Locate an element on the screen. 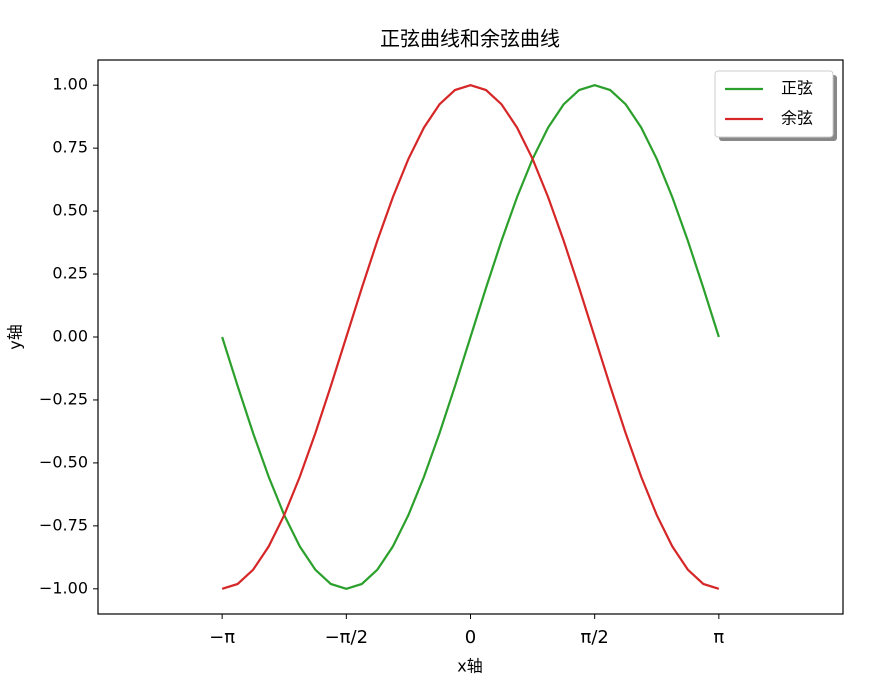  y-tick-label: −1.00 is located at coordinates (63, 587).